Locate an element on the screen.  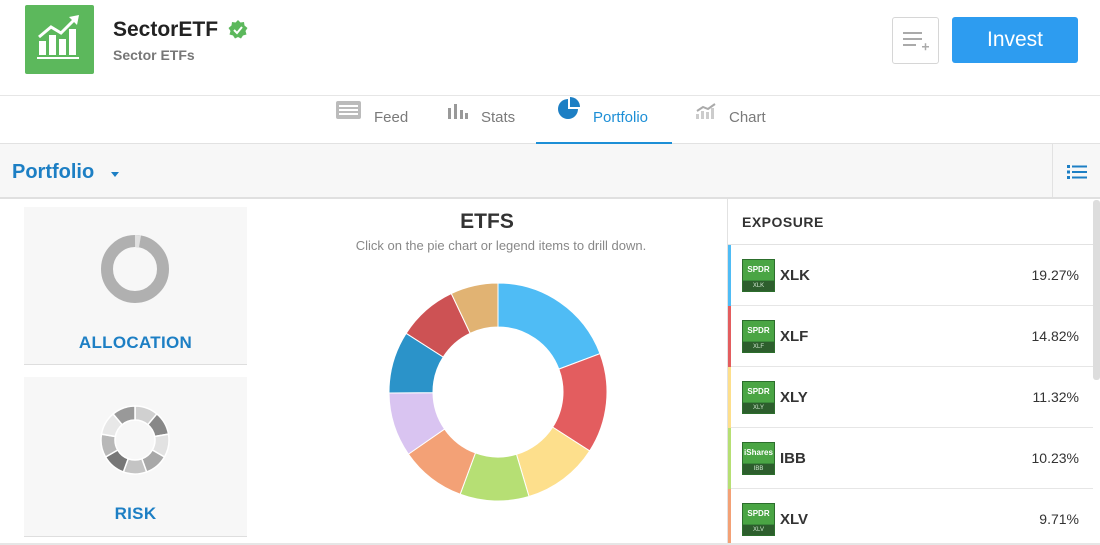
feed-icon is located at coordinates (348, 116).